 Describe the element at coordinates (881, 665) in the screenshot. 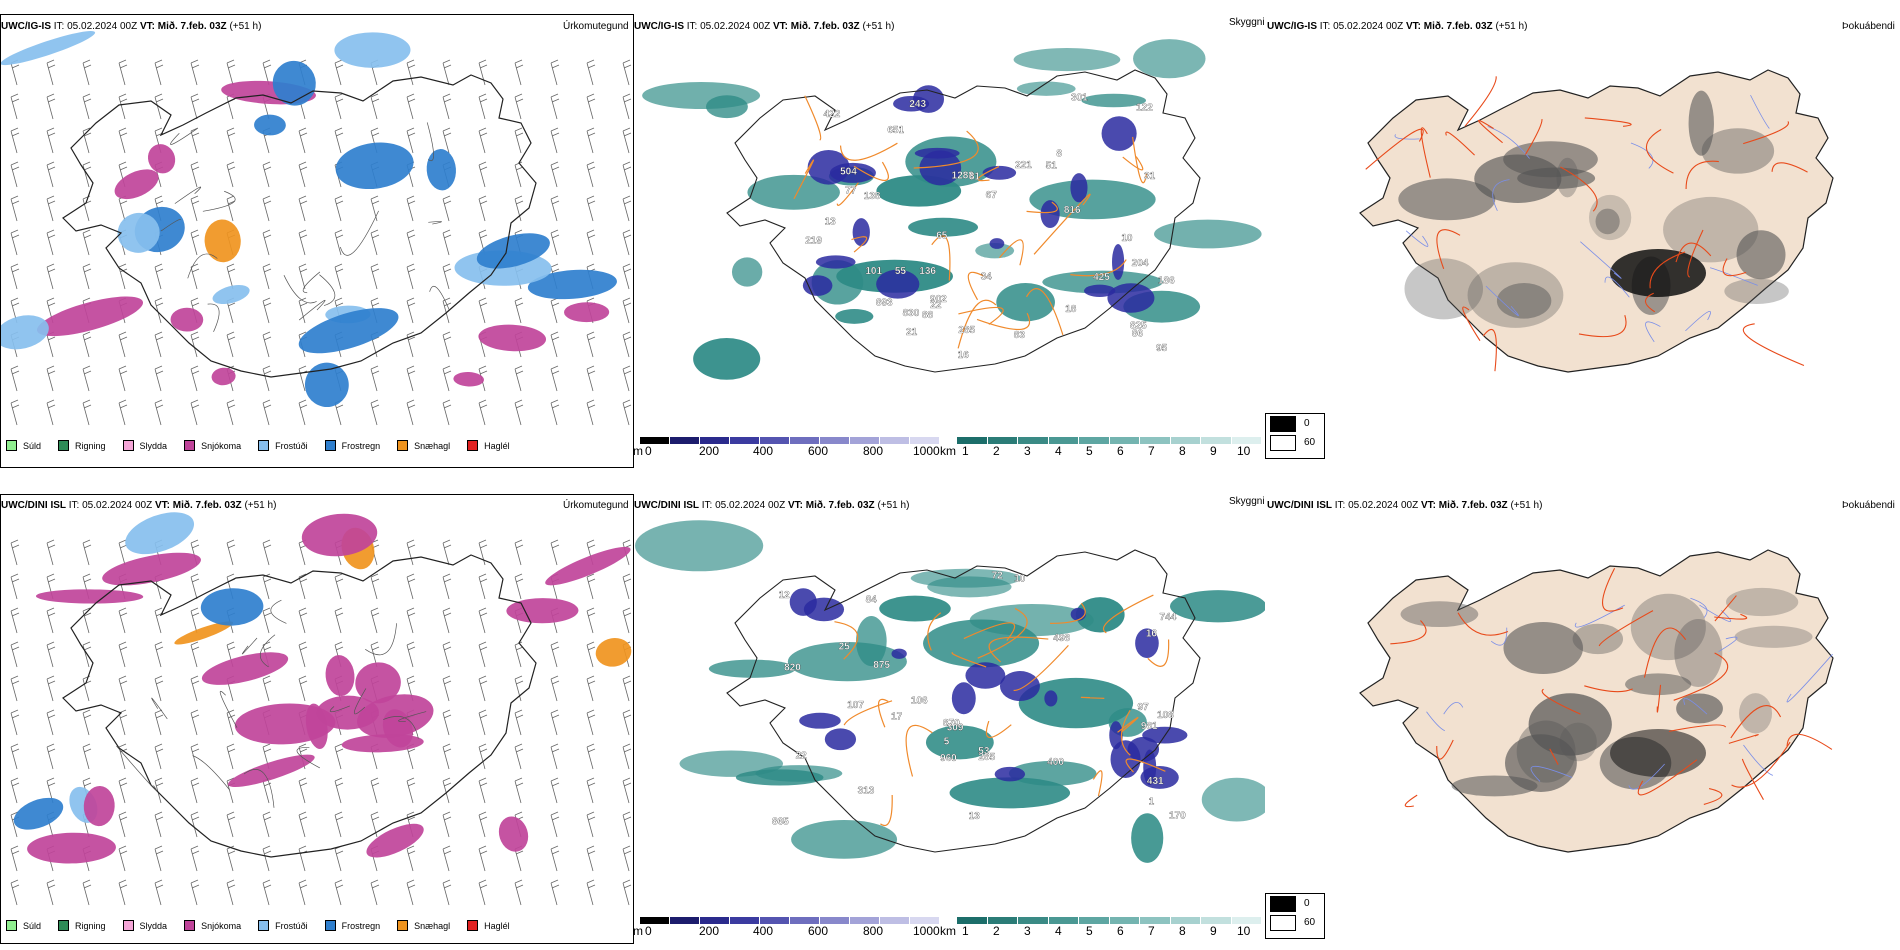

I see `cloud-base-label: 875` at that location.